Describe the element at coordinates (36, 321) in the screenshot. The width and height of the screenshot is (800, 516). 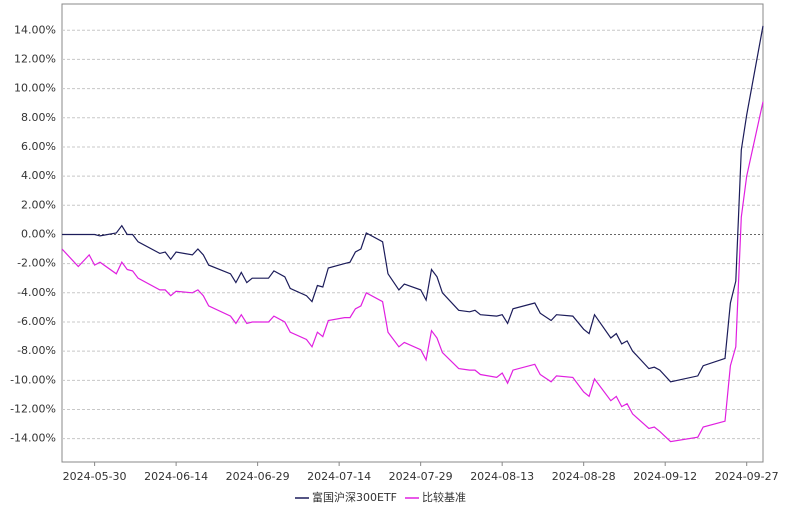
I see `y-tick-label: -6.00%` at that location.